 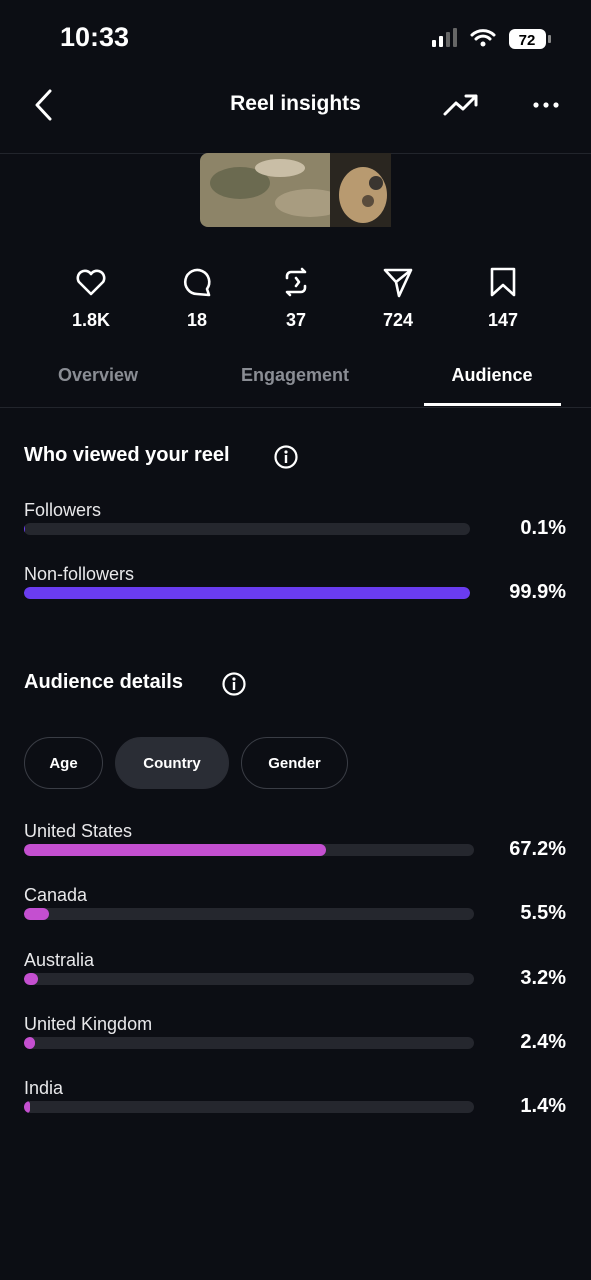 What do you see at coordinates (543, 528) in the screenshot?
I see `value-label: 0.1%` at bounding box center [543, 528].